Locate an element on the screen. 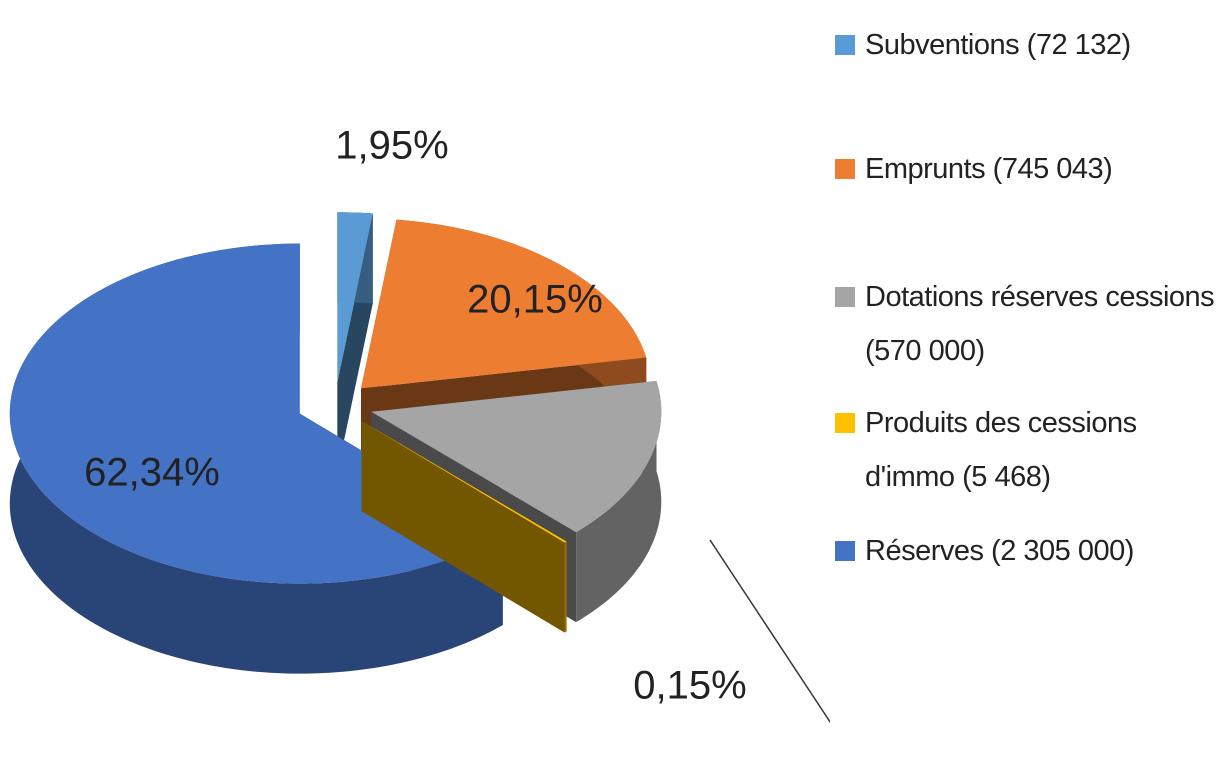 The height and width of the screenshot is (762, 1219). data-label: 20,15% is located at coordinates (535, 300).